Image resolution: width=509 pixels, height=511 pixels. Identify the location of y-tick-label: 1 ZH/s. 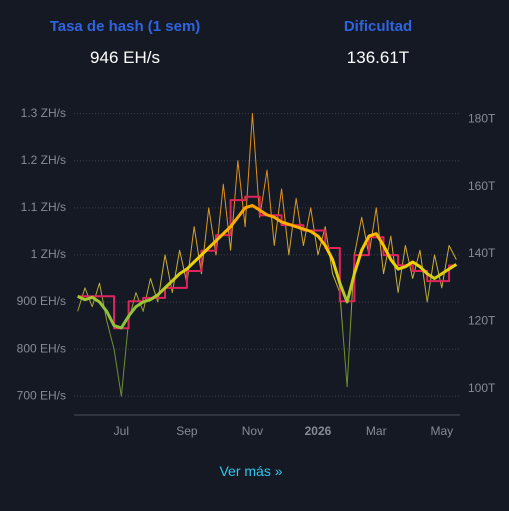
(48, 254).